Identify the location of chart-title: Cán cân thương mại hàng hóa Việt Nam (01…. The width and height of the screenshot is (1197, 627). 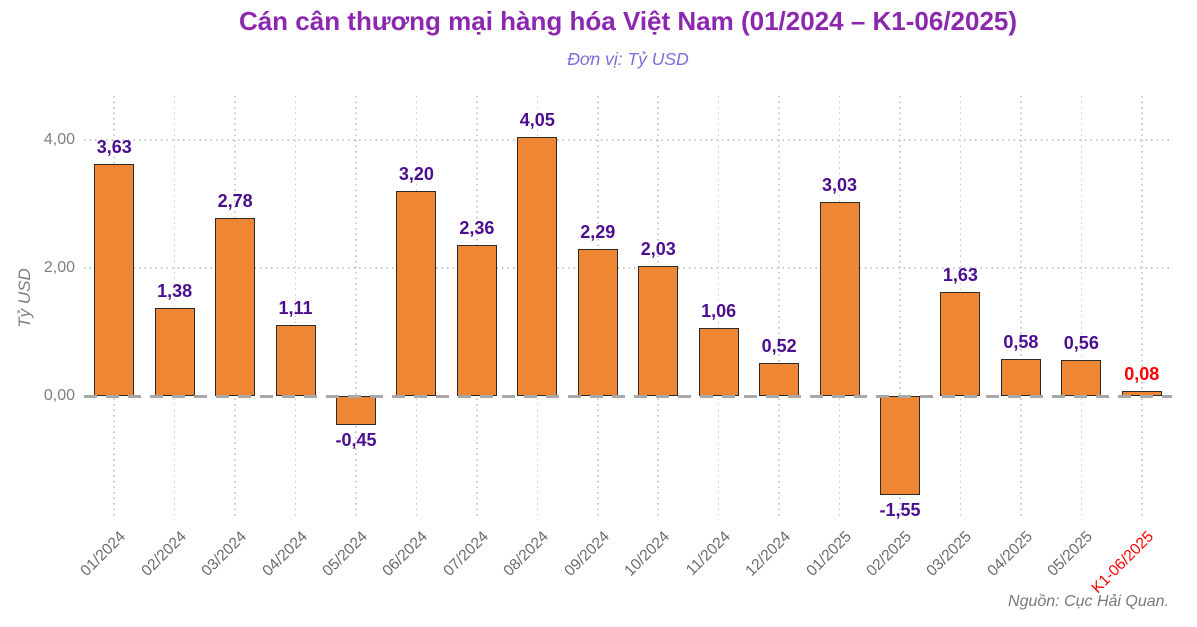
(628, 21).